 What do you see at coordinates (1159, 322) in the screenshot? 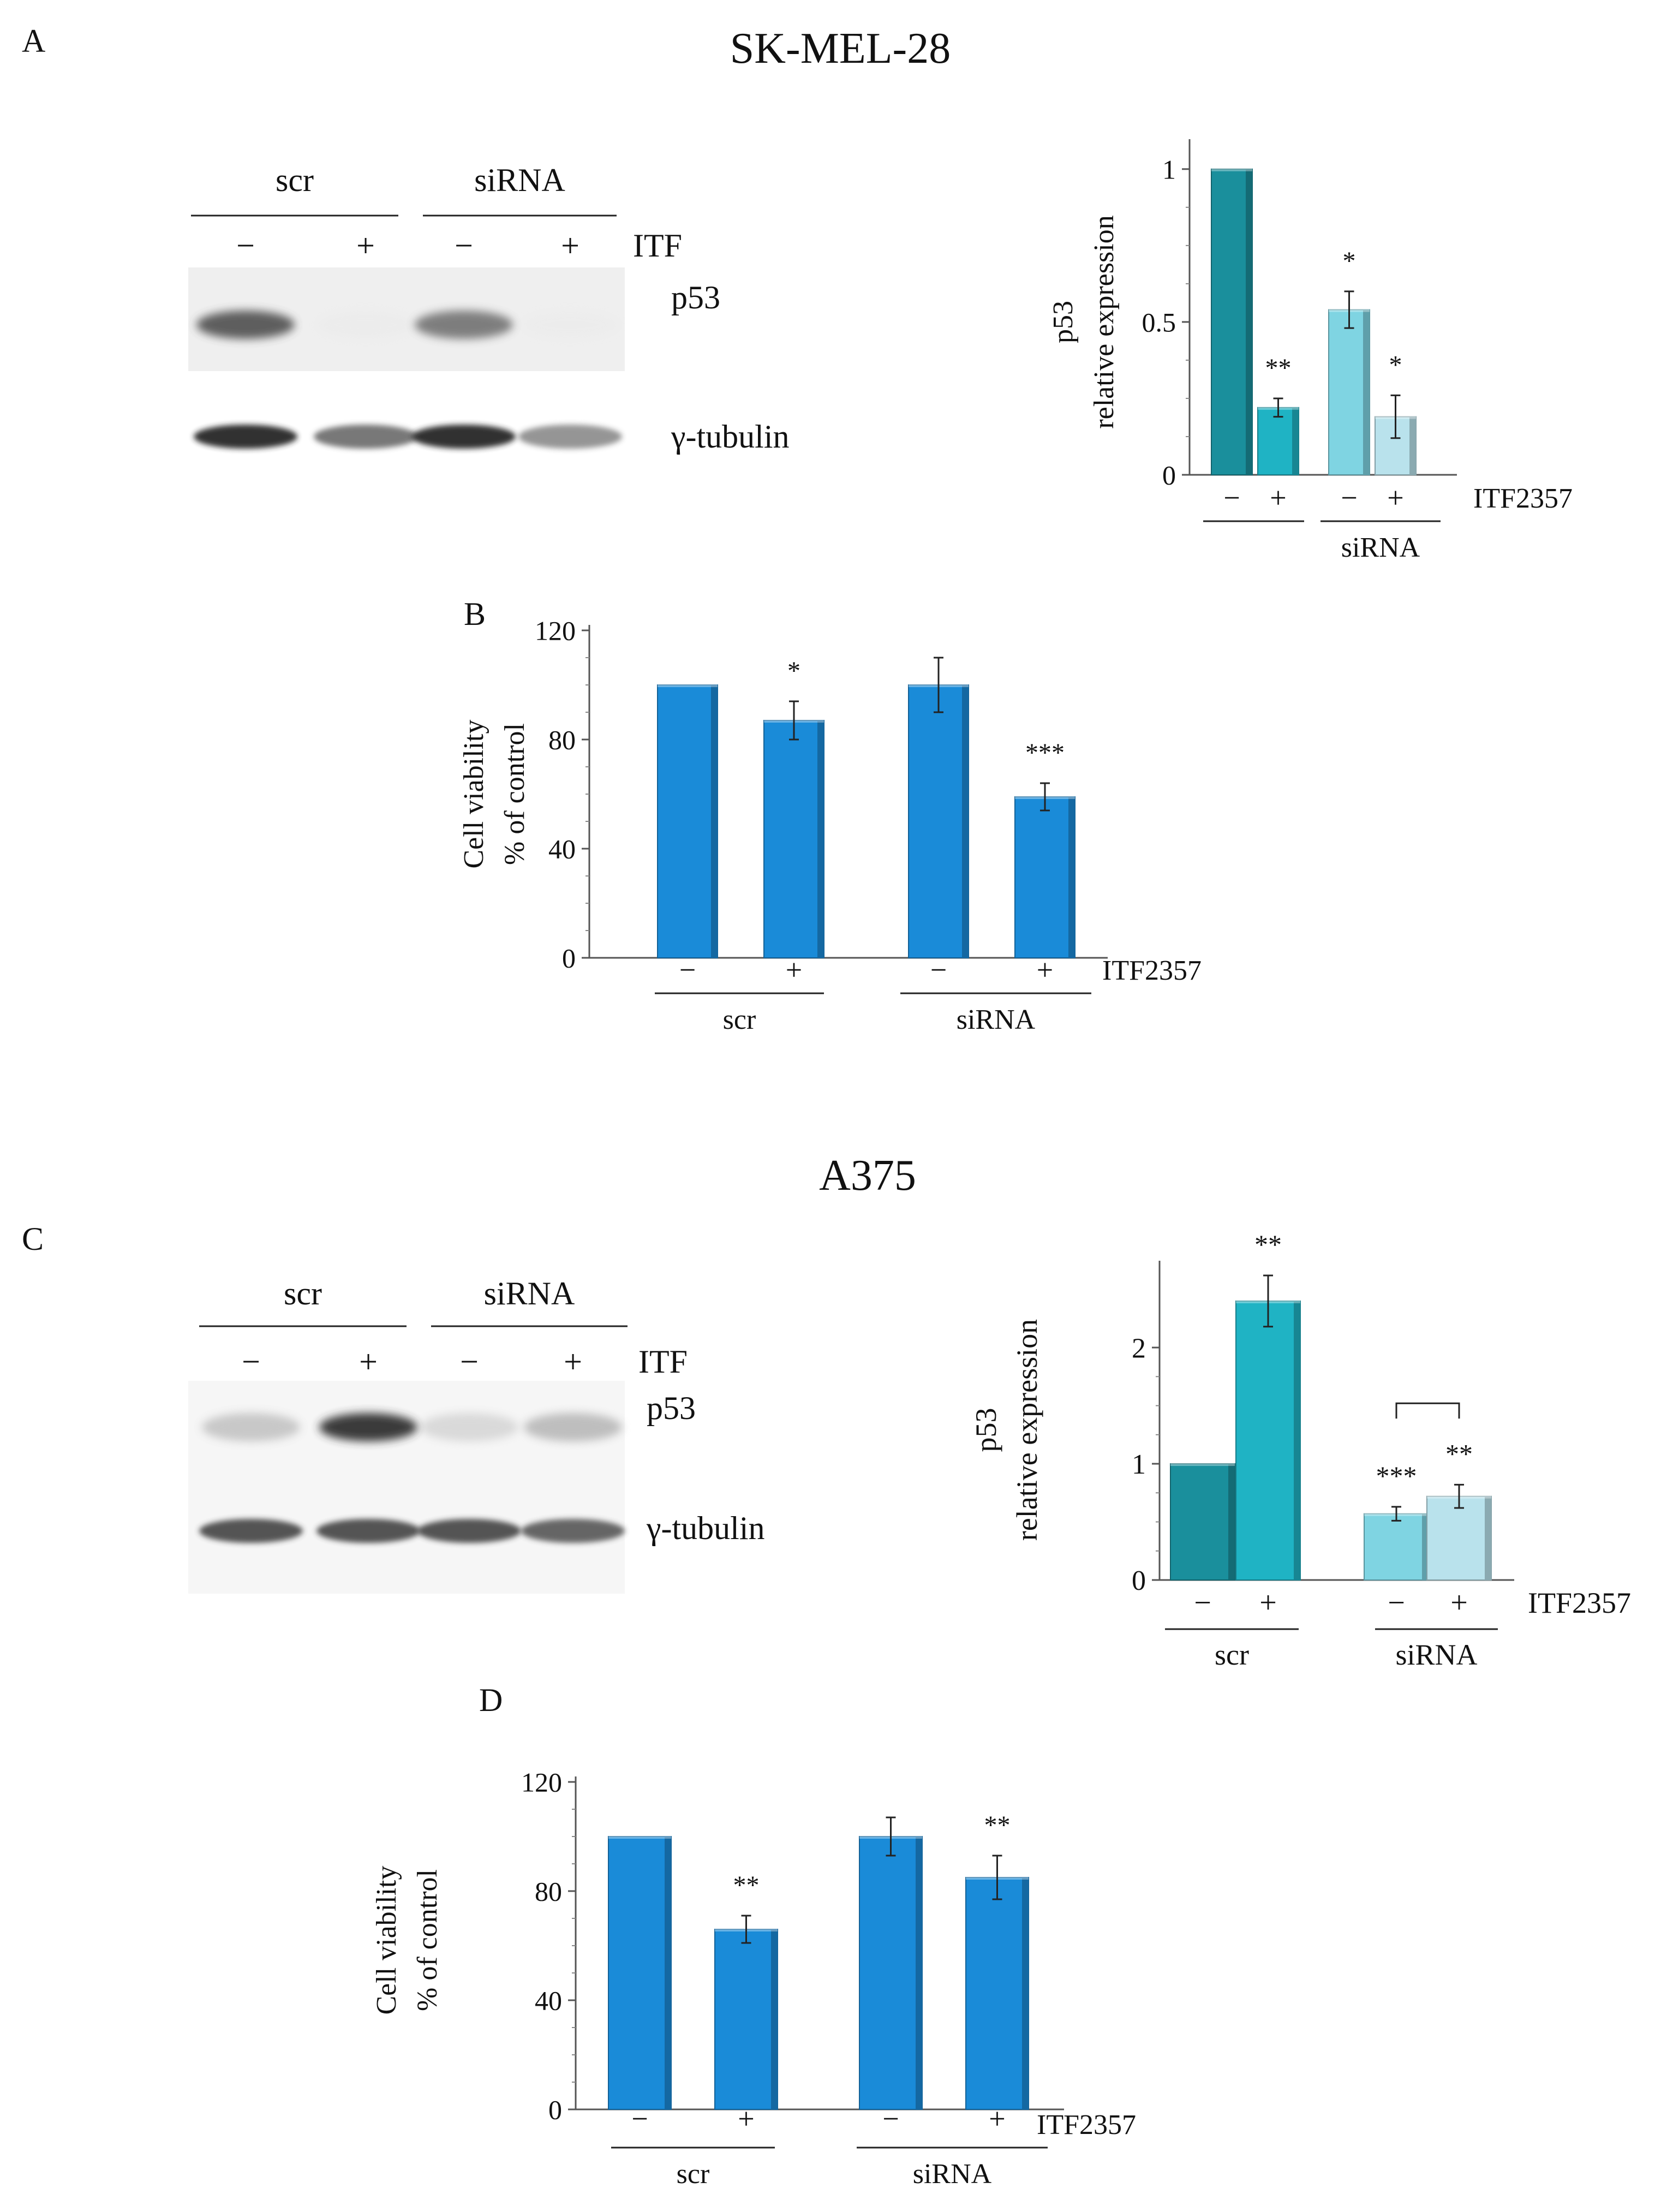
I see `y-tick-label: 0.5` at bounding box center [1159, 322].